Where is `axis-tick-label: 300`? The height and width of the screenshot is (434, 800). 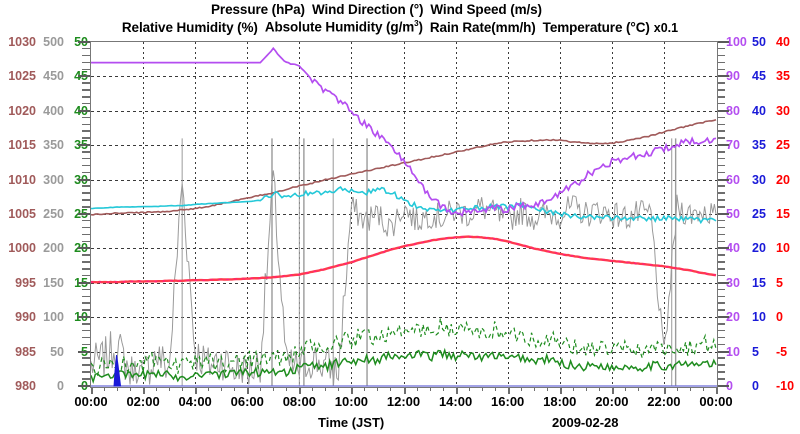
axis-tick-label: 300 is located at coordinates (53, 179).